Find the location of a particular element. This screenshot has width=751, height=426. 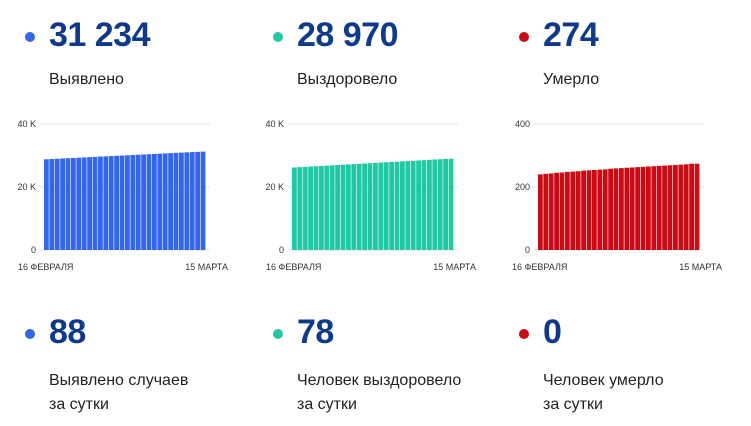

died-total-label: Умерло is located at coordinates (571, 79).